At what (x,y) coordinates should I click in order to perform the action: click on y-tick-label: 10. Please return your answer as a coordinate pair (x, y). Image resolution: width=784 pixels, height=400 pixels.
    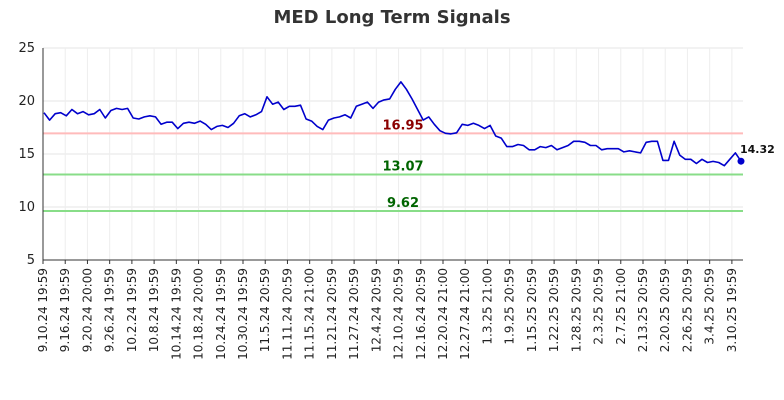
    Looking at the image, I should click on (26, 207).